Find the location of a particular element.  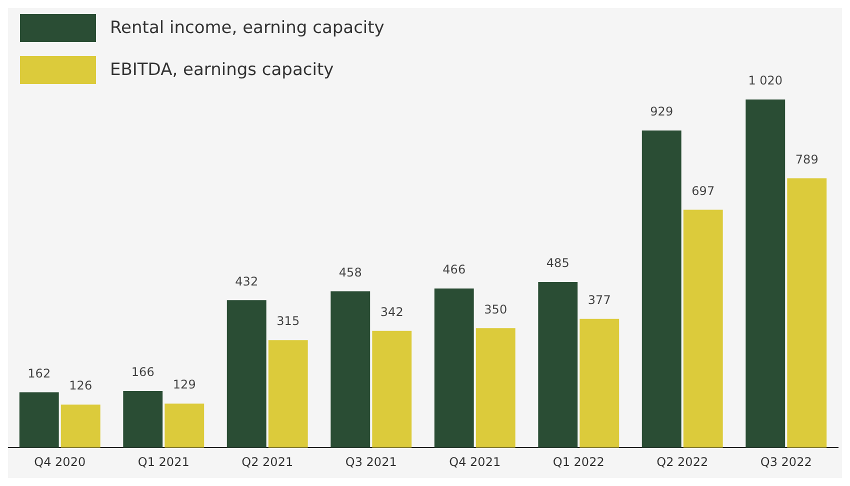

data-label: 929 is located at coordinates (662, 111).